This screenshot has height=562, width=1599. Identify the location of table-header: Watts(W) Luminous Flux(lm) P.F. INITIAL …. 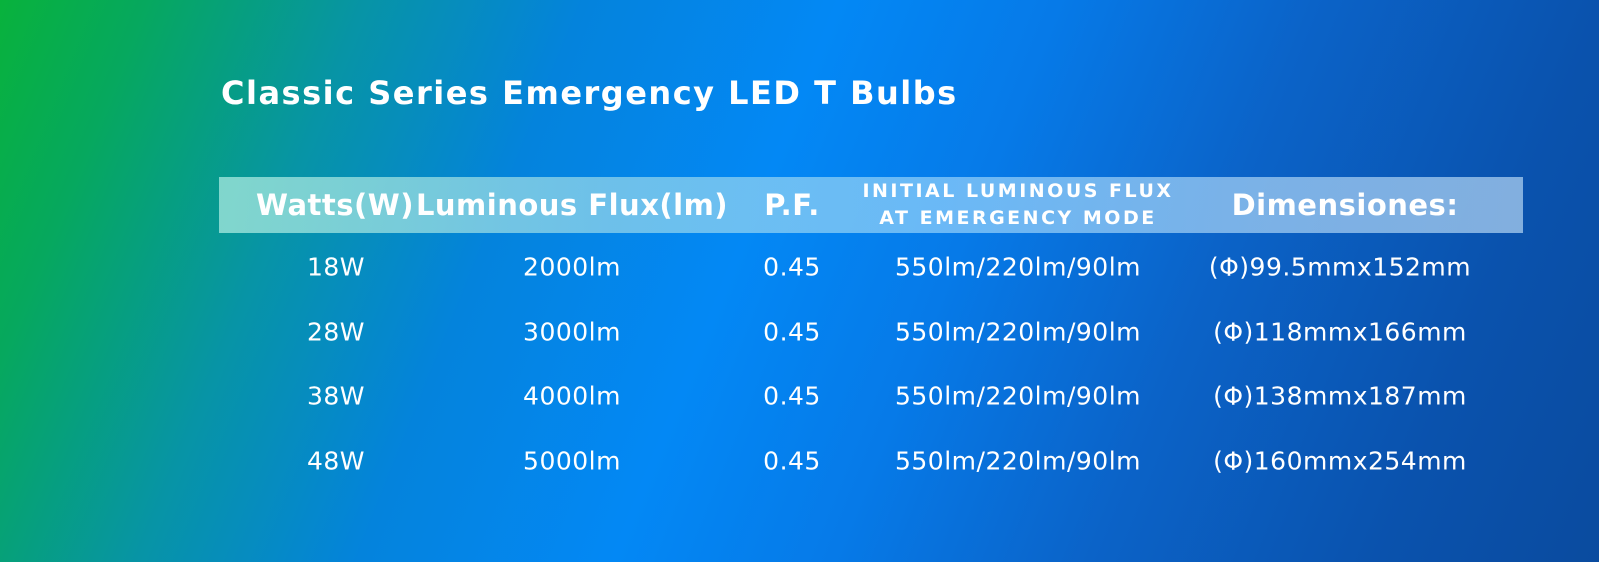
(871, 205).